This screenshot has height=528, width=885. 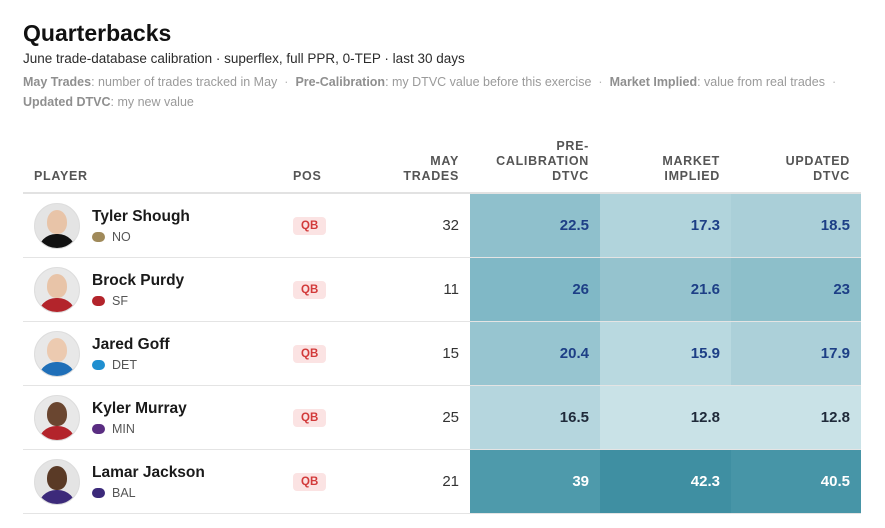 What do you see at coordinates (124, 364) in the screenshot?
I see `team-abbreviation: DET` at bounding box center [124, 364].